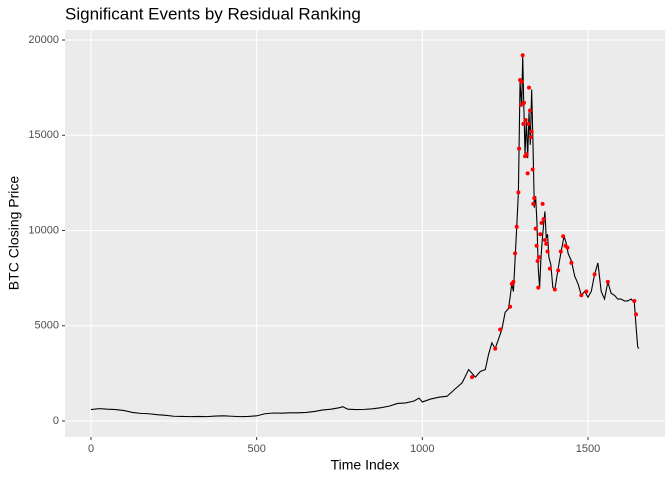  I want to click on y-tick-label: 20000, so click(43, 40).